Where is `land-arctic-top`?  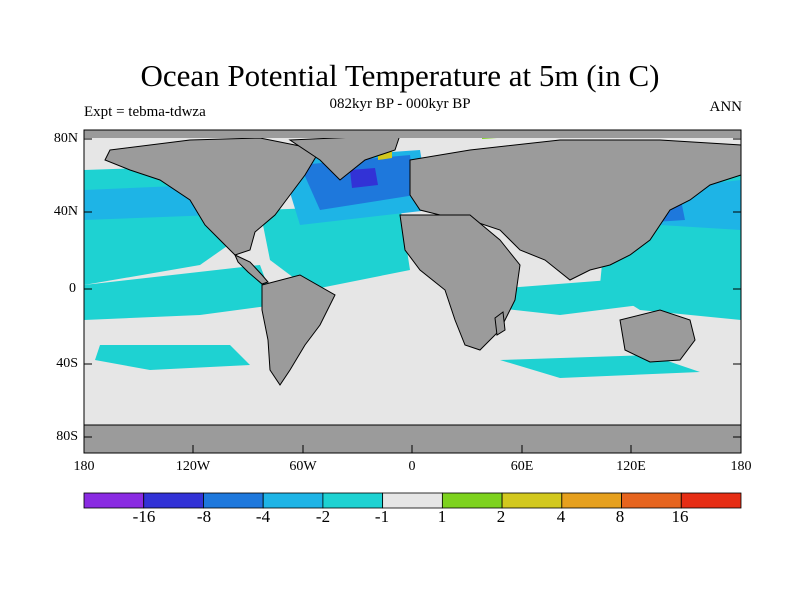 land-arctic-top is located at coordinates (412, 134).